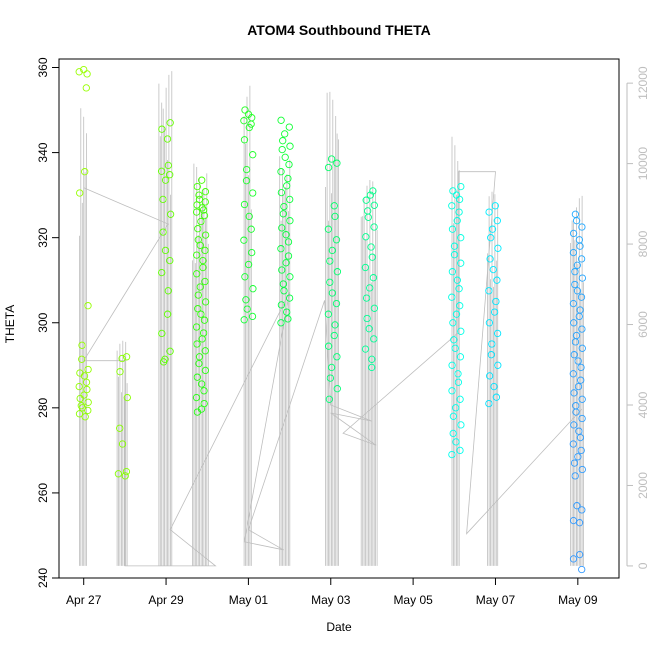  Describe the element at coordinates (166, 600) in the screenshot. I see `x-tick-label: Apr 29` at that location.